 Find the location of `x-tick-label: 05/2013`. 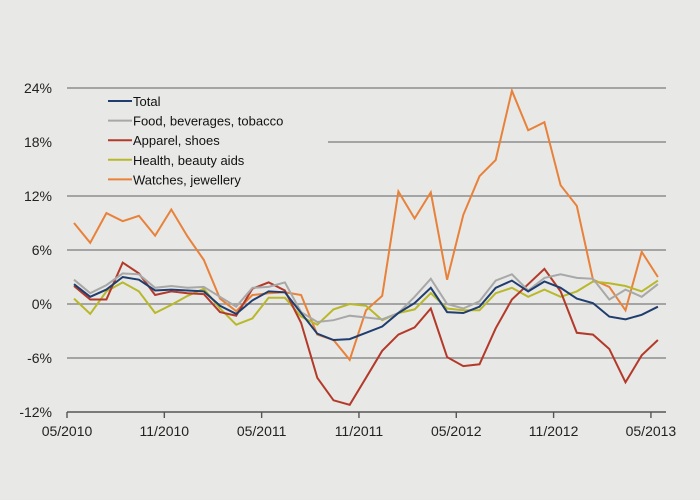

x-tick-label: 05/2013 is located at coordinates (651, 431).